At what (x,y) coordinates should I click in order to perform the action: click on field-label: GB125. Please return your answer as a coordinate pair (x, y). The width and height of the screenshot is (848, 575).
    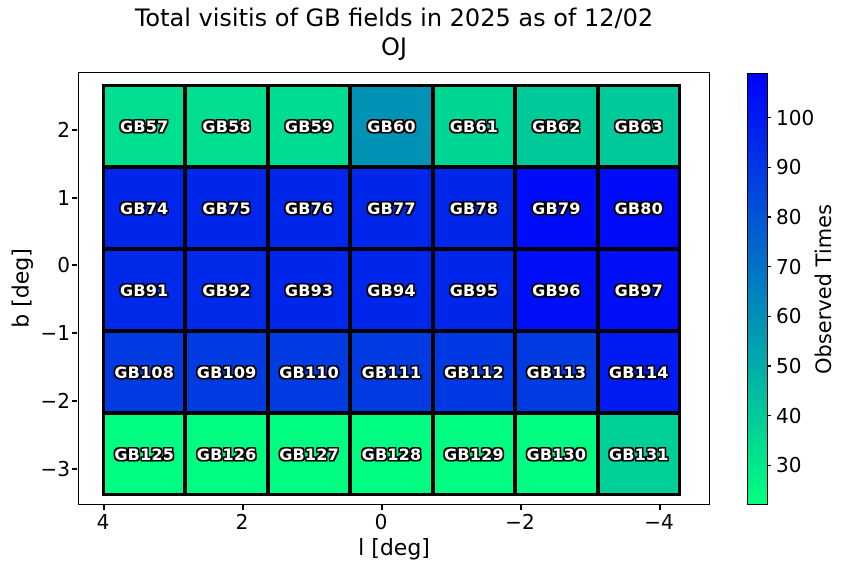
    Looking at the image, I should click on (144, 454).